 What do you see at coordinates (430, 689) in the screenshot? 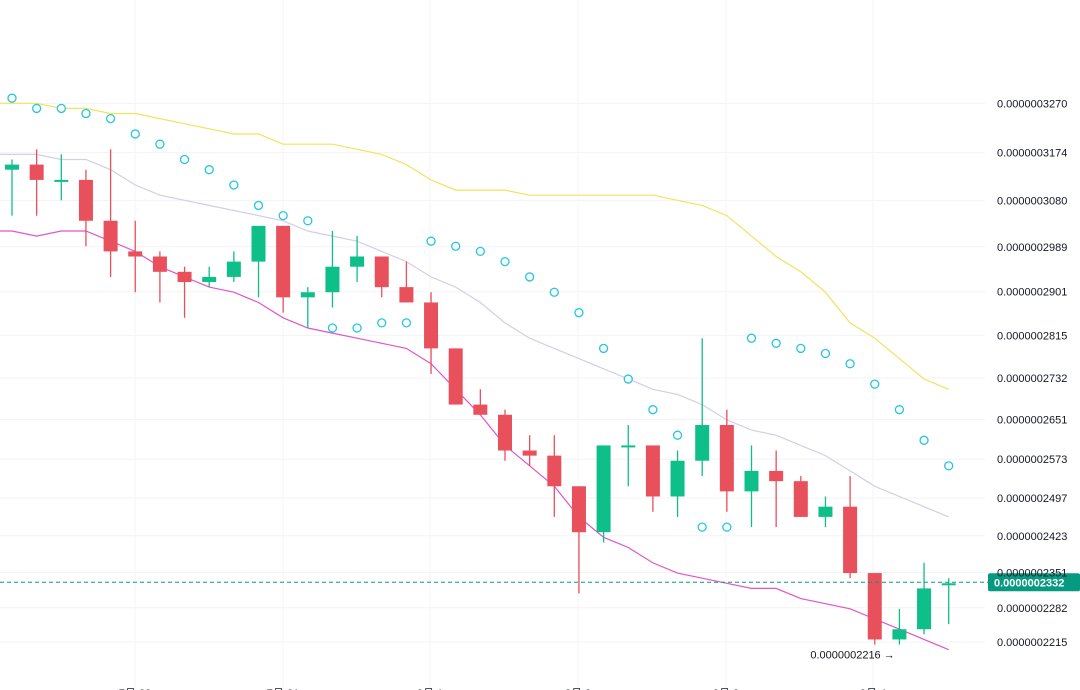
I see `x-tick-label: 8月 1` at bounding box center [430, 689].